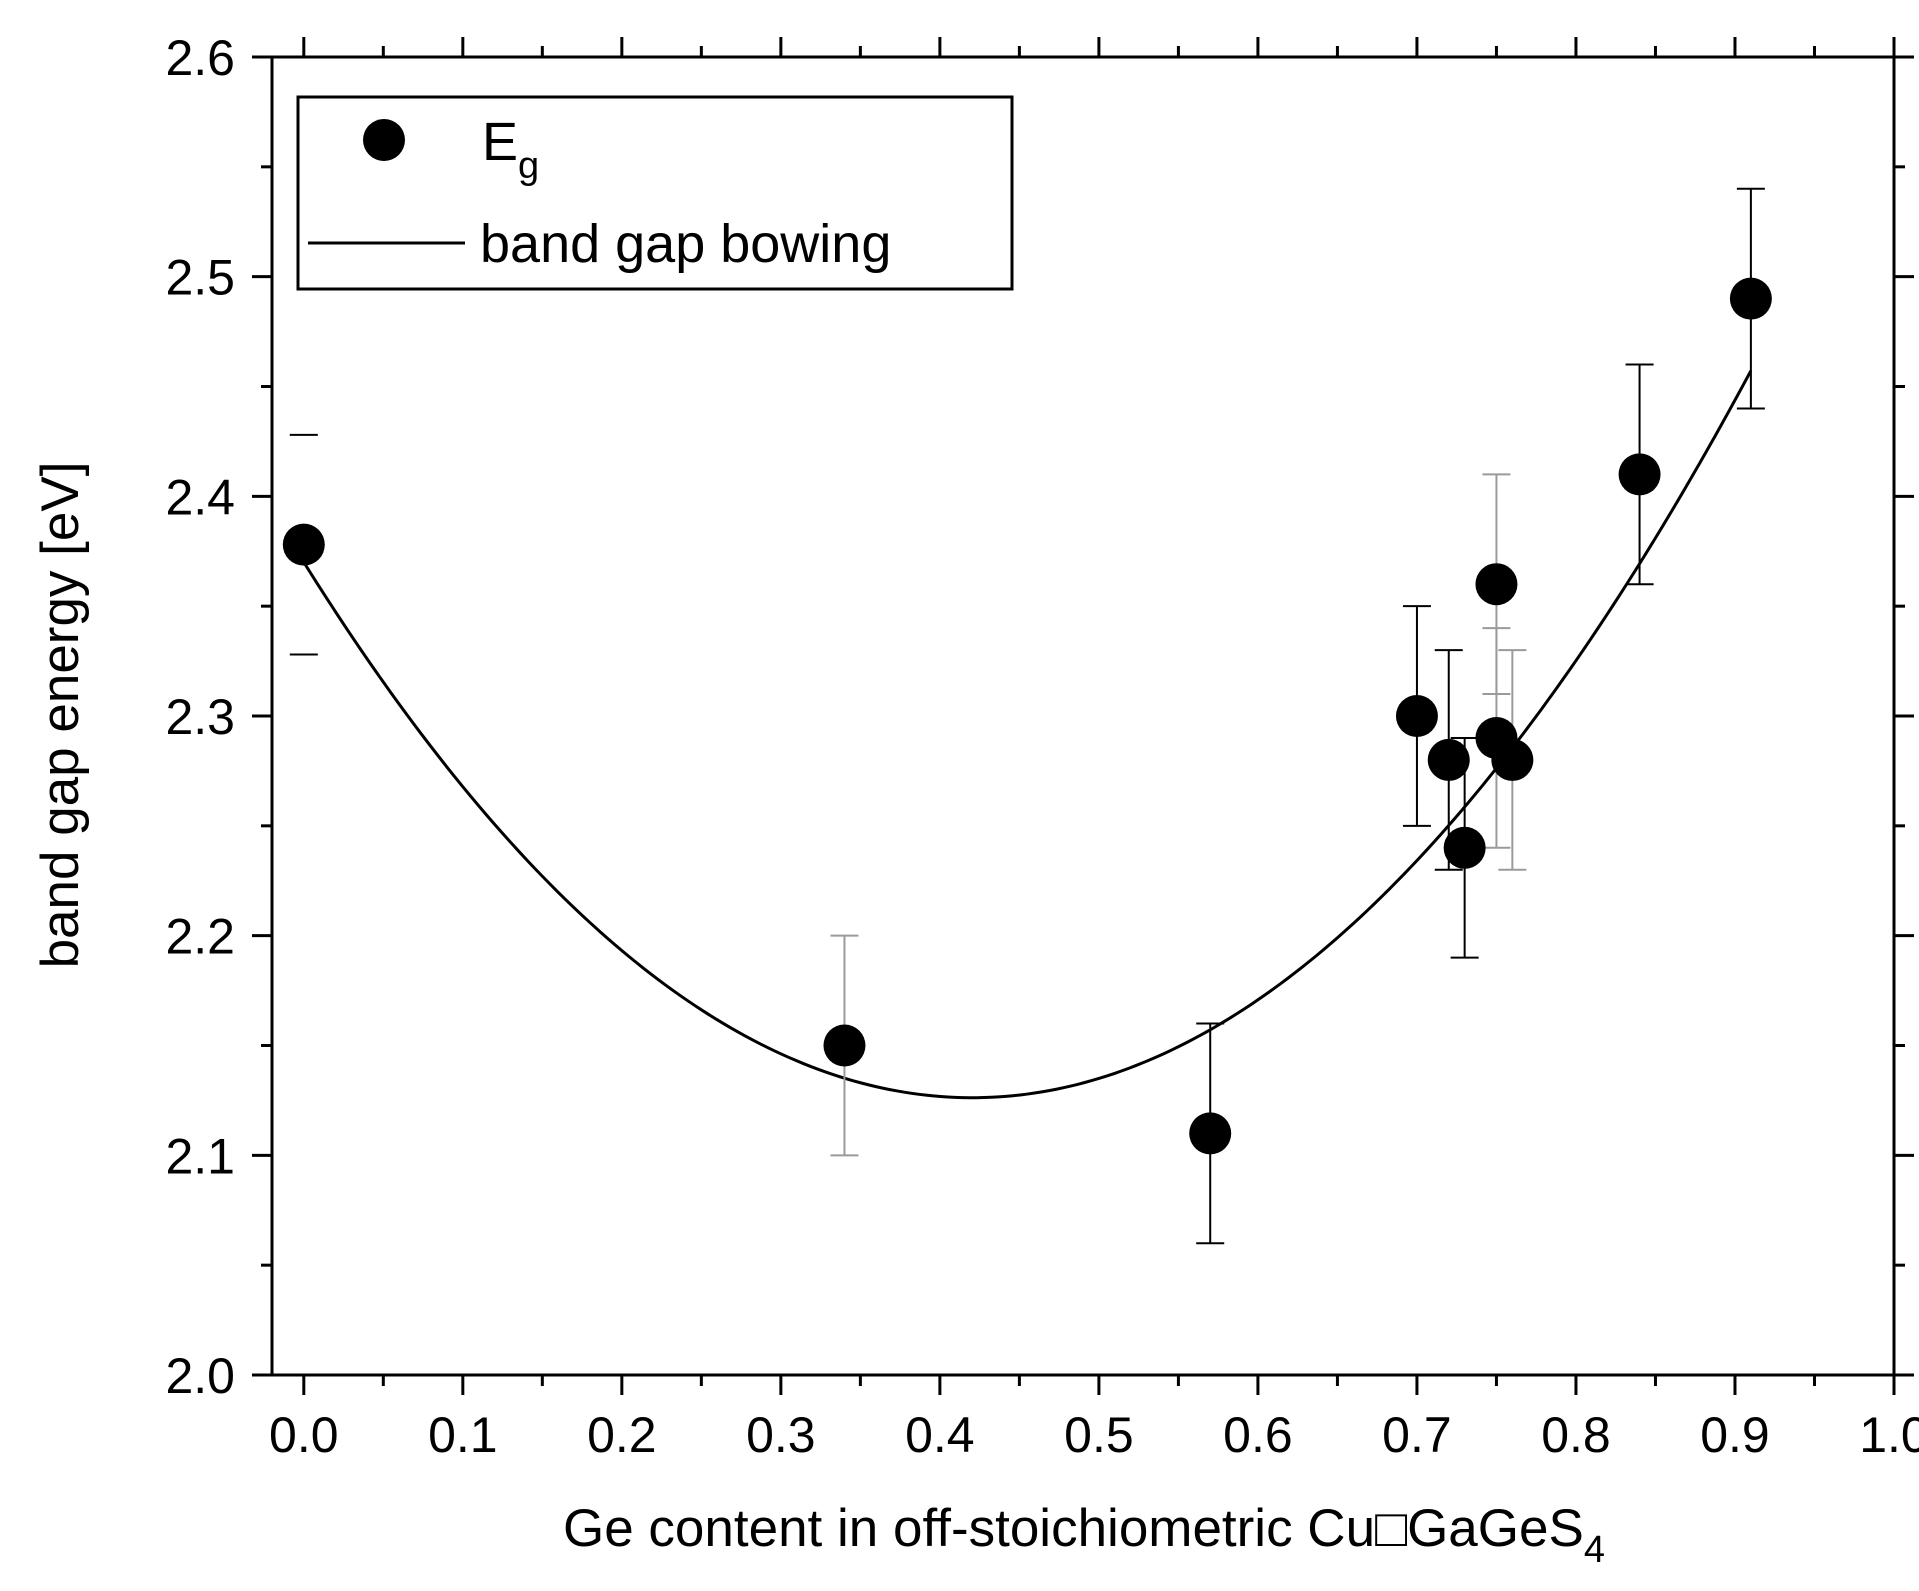  Describe the element at coordinates (1735, 1435) in the screenshot. I see `x-tick-label: 0.9` at that location.